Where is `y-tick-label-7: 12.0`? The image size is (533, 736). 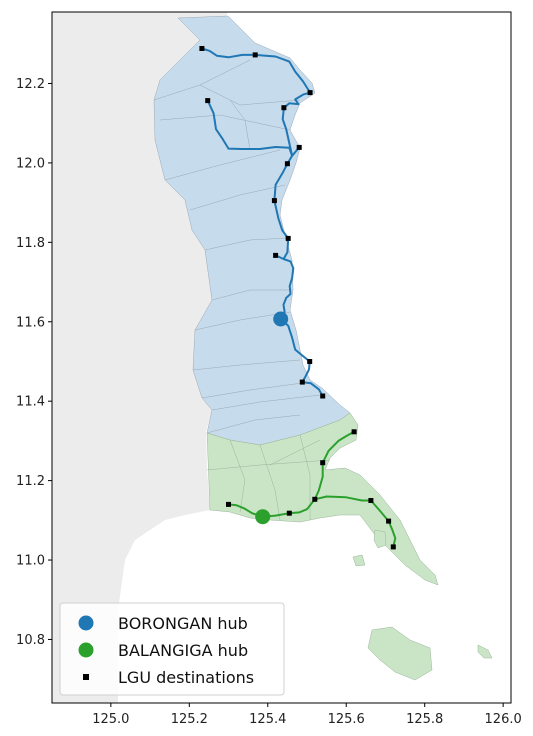 y-tick-label-7: 12.0 is located at coordinates (30, 163).